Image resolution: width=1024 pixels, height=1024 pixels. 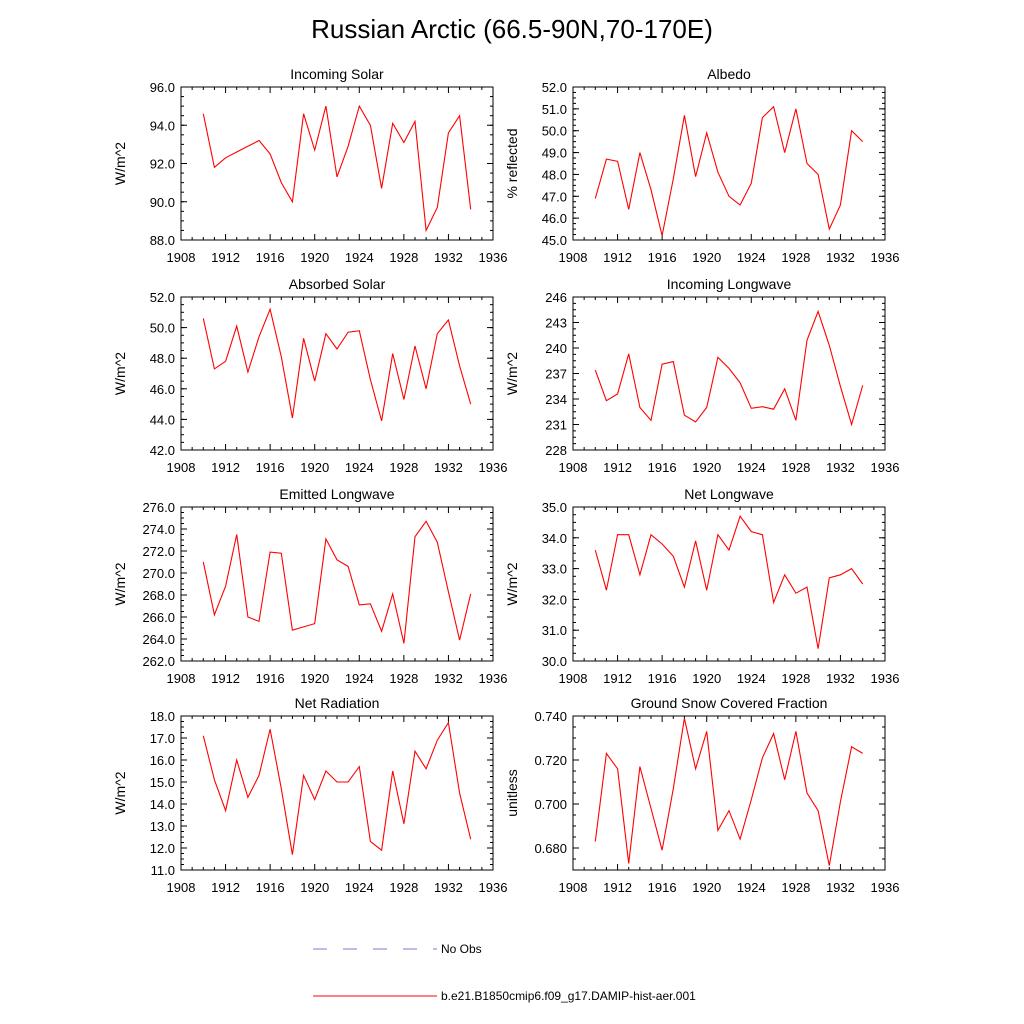 I want to click on y-tick-label: 15.0, so click(x=162, y=782).